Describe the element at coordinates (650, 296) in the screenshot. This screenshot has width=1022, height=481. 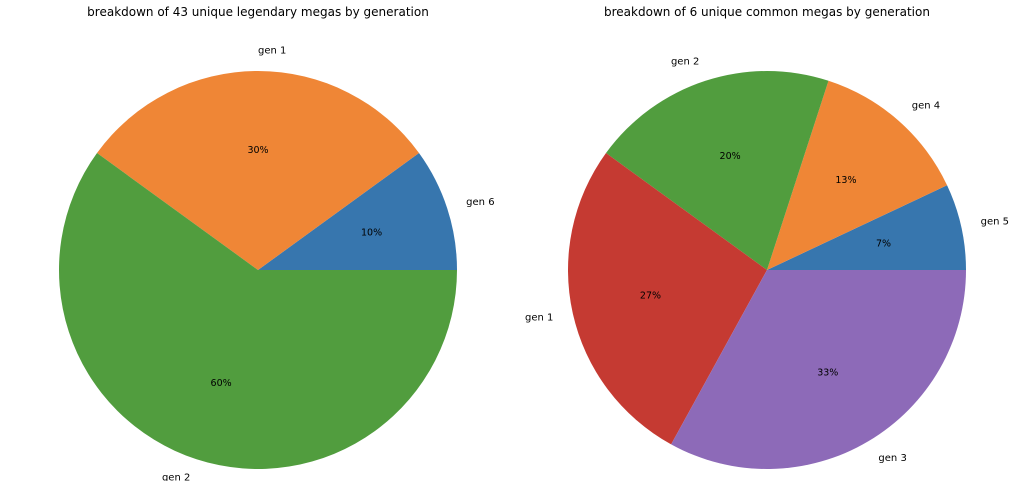
I see `common-pct-gen-1: 27%` at that location.